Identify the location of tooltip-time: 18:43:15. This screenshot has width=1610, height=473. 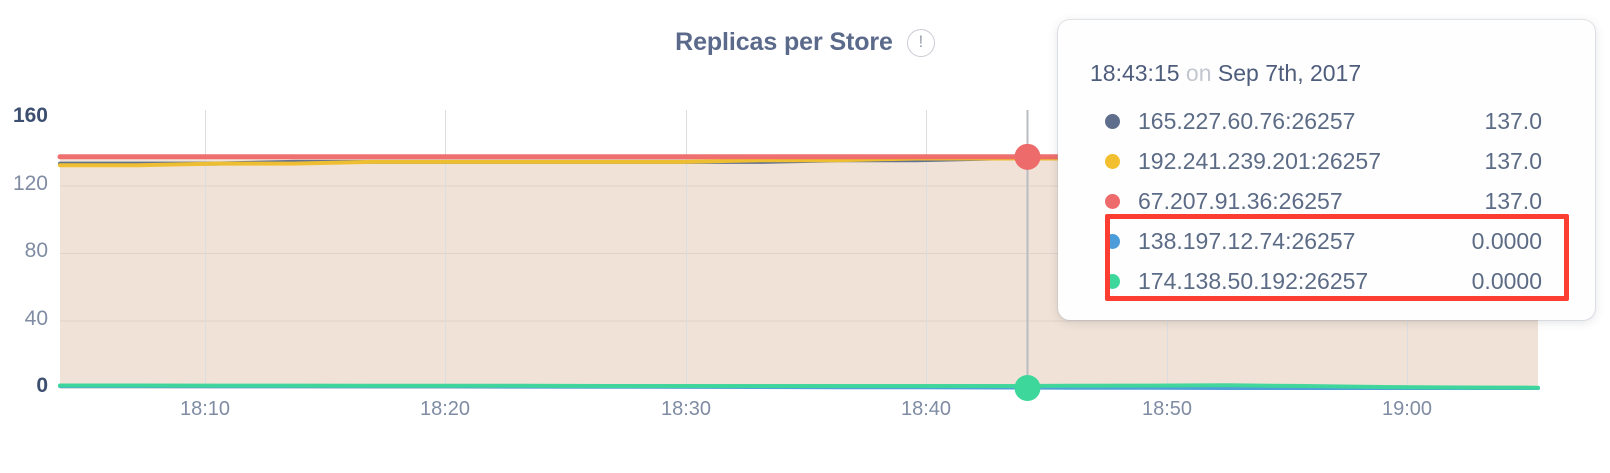
(1135, 73).